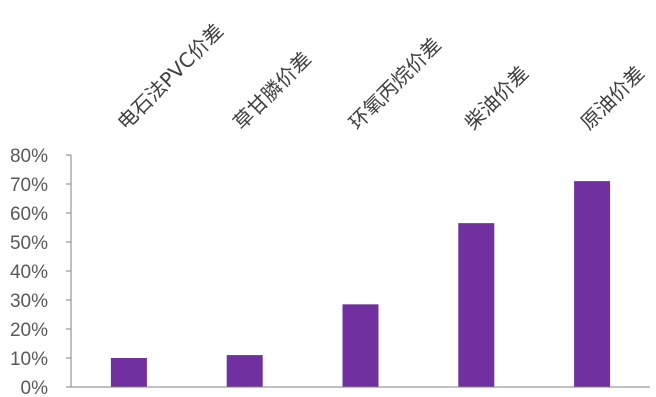 Image resolution: width=656 pixels, height=397 pixels. What do you see at coordinates (29, 243) in the screenshot?
I see `y-tick-label: 50%` at bounding box center [29, 243].